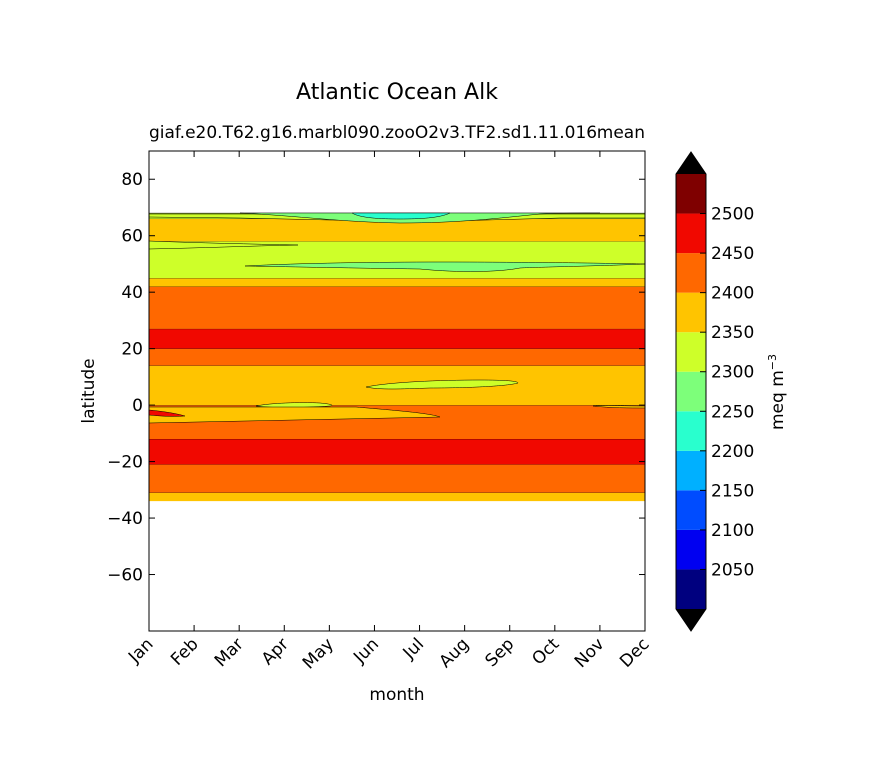 The image size is (870, 783). Describe the element at coordinates (125, 519) in the screenshot. I see `y-tick-label: −40` at that location.